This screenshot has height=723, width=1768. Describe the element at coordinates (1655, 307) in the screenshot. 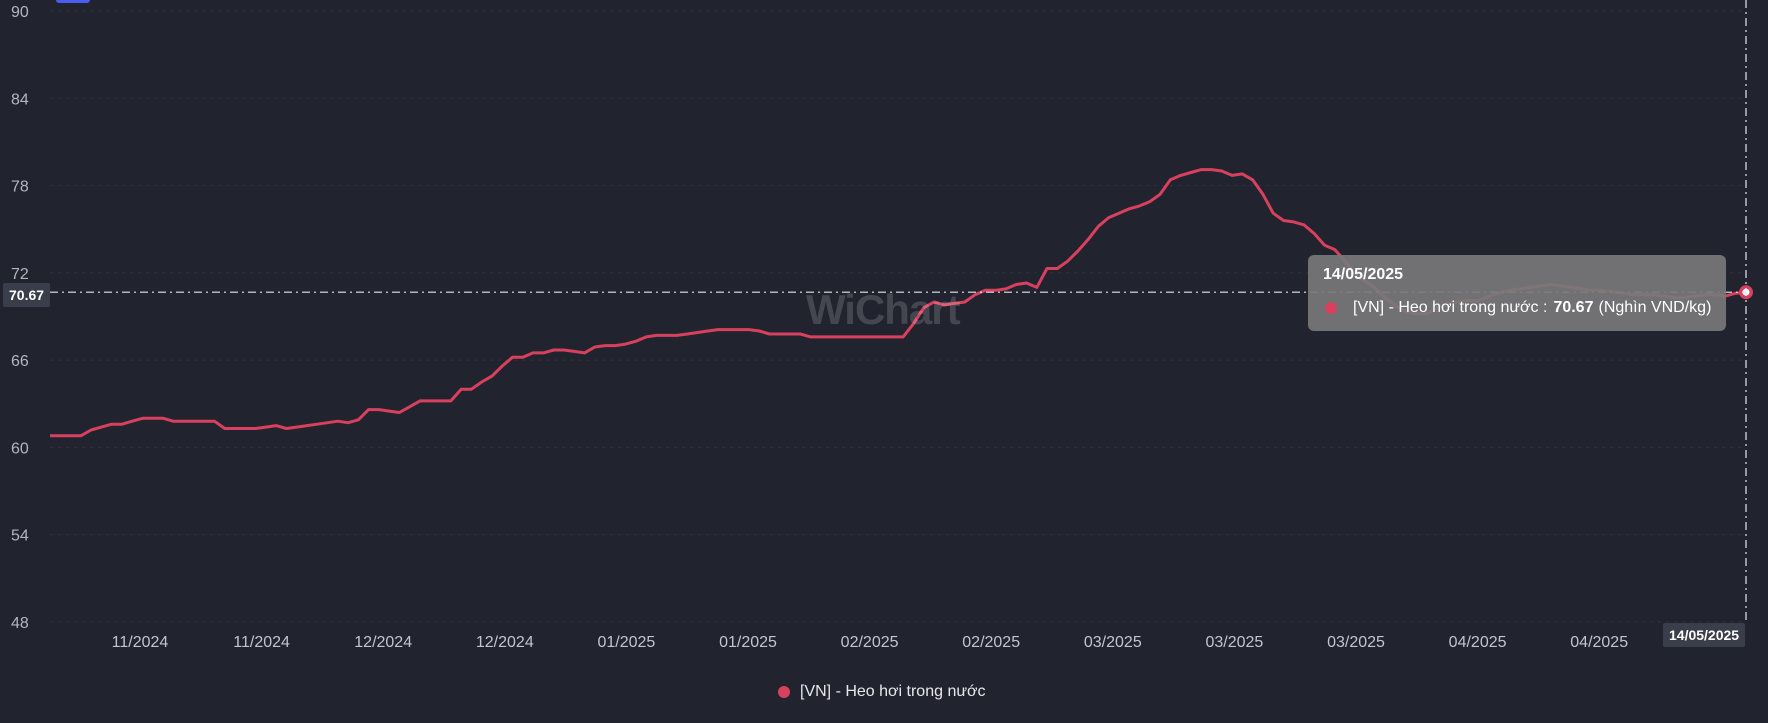

I see `tooltip-unit: (Nghìn VND/kg)` at that location.